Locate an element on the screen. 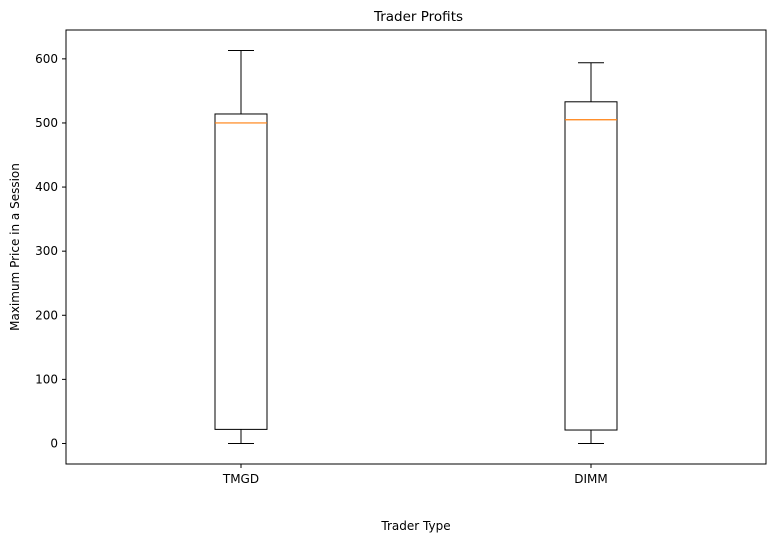 The height and width of the screenshot is (545, 773). box-dimm is located at coordinates (591, 253).